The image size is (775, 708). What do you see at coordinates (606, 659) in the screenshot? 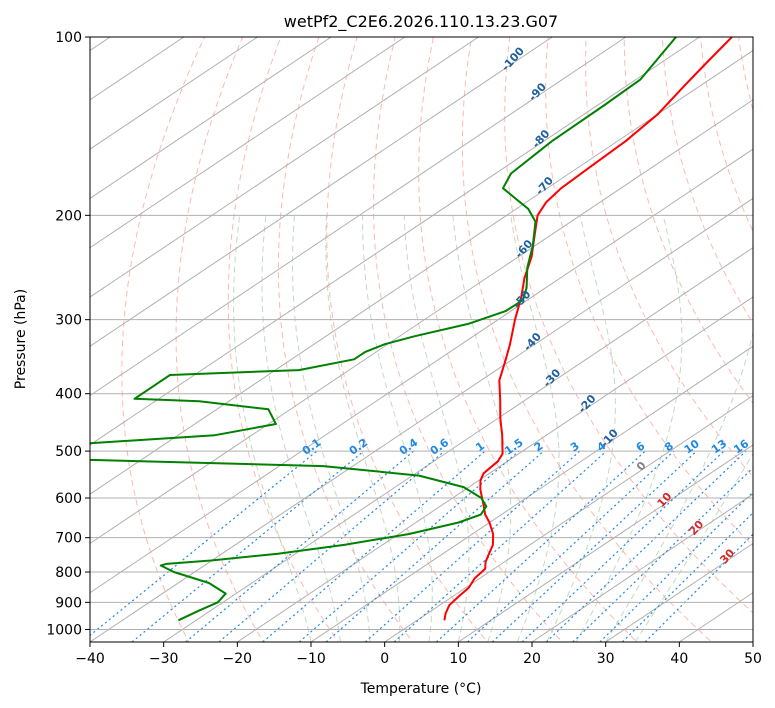
I see `x-tick-label: 30` at bounding box center [606, 659].